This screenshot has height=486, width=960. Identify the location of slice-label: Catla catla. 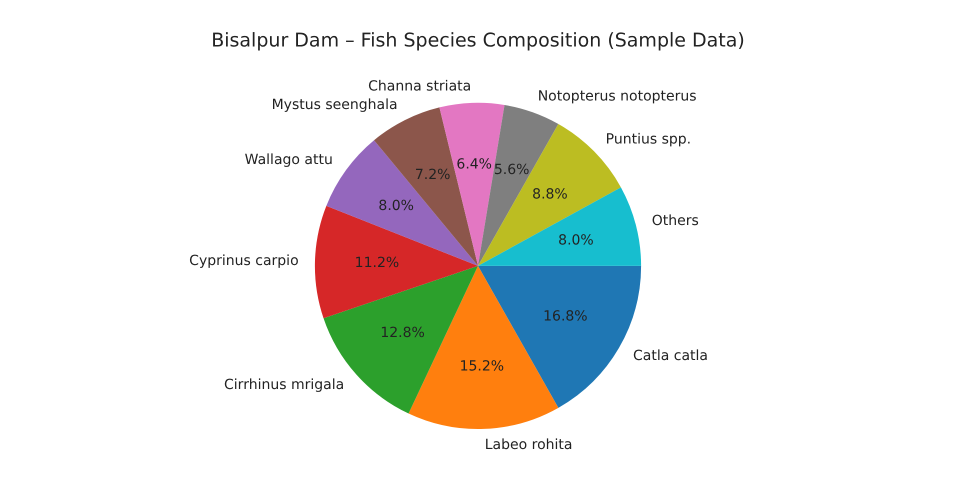
(670, 356).